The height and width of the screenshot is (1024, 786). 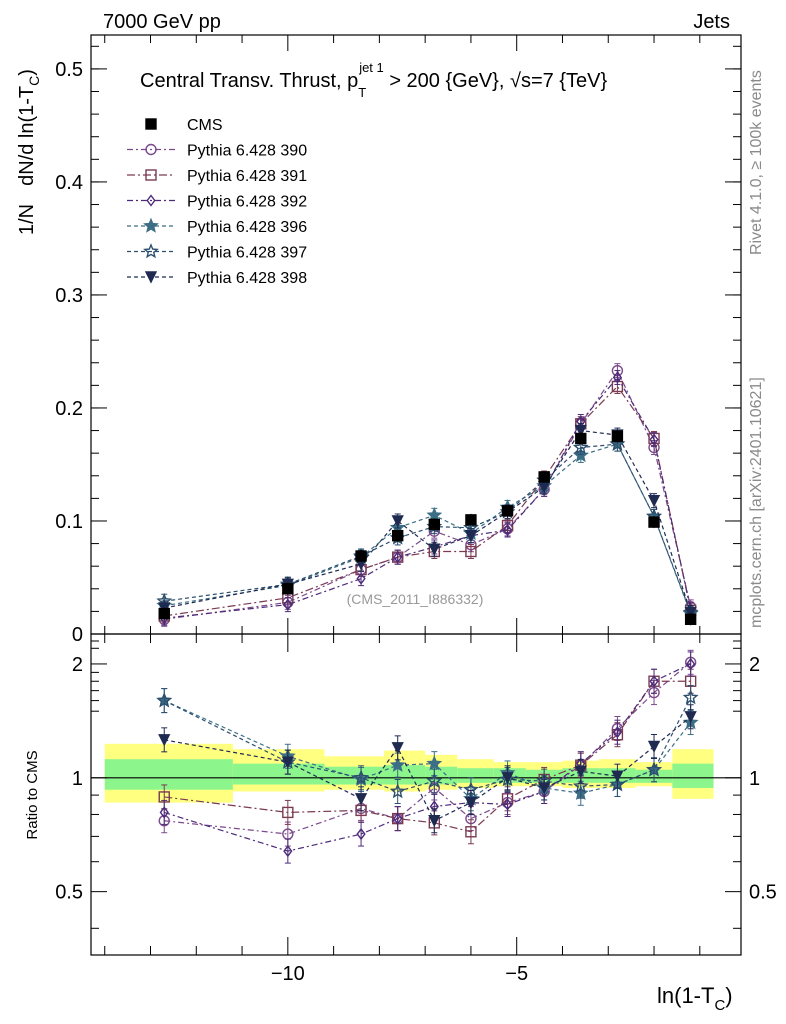 What do you see at coordinates (69, 70) in the screenshot?
I see `main-y-tick-label: 0.5` at bounding box center [69, 70].